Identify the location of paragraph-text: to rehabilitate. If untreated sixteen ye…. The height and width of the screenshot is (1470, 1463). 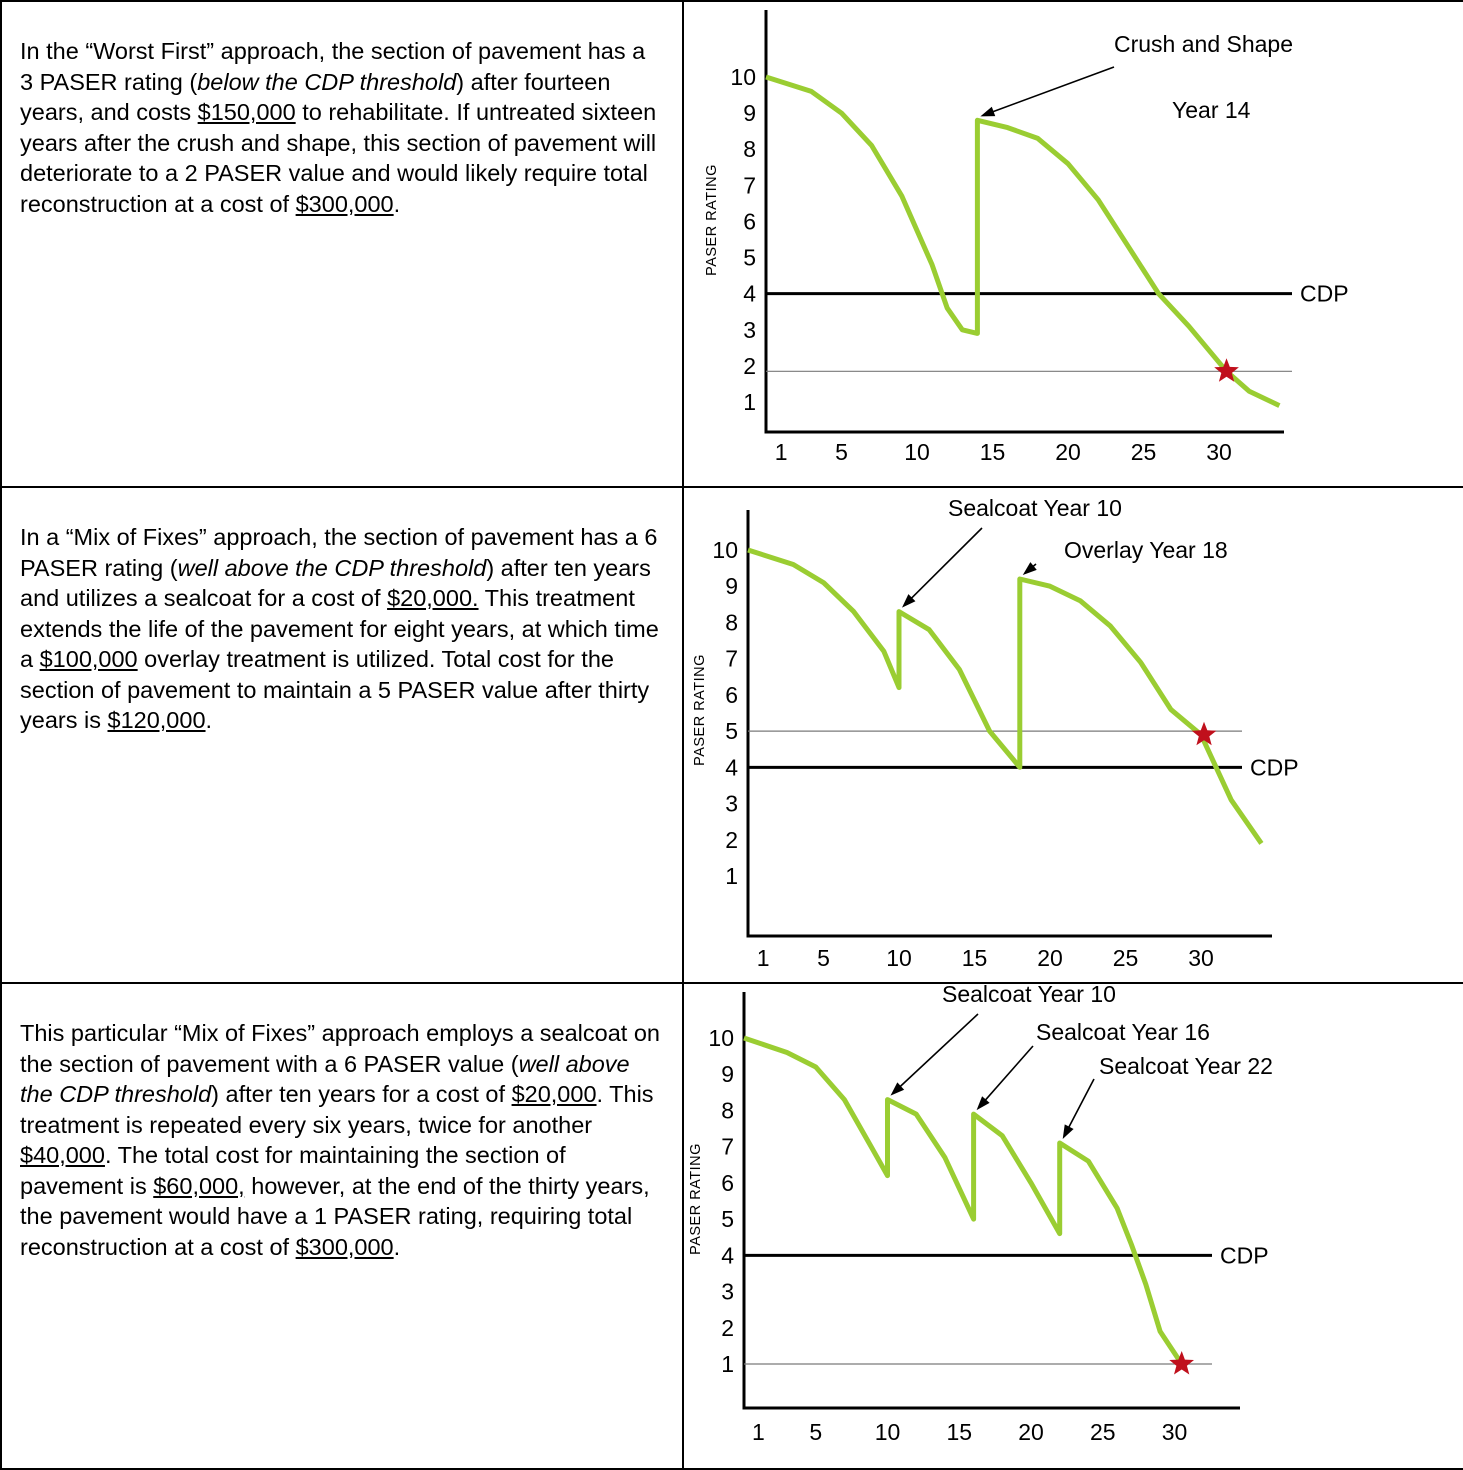
(338, 158).